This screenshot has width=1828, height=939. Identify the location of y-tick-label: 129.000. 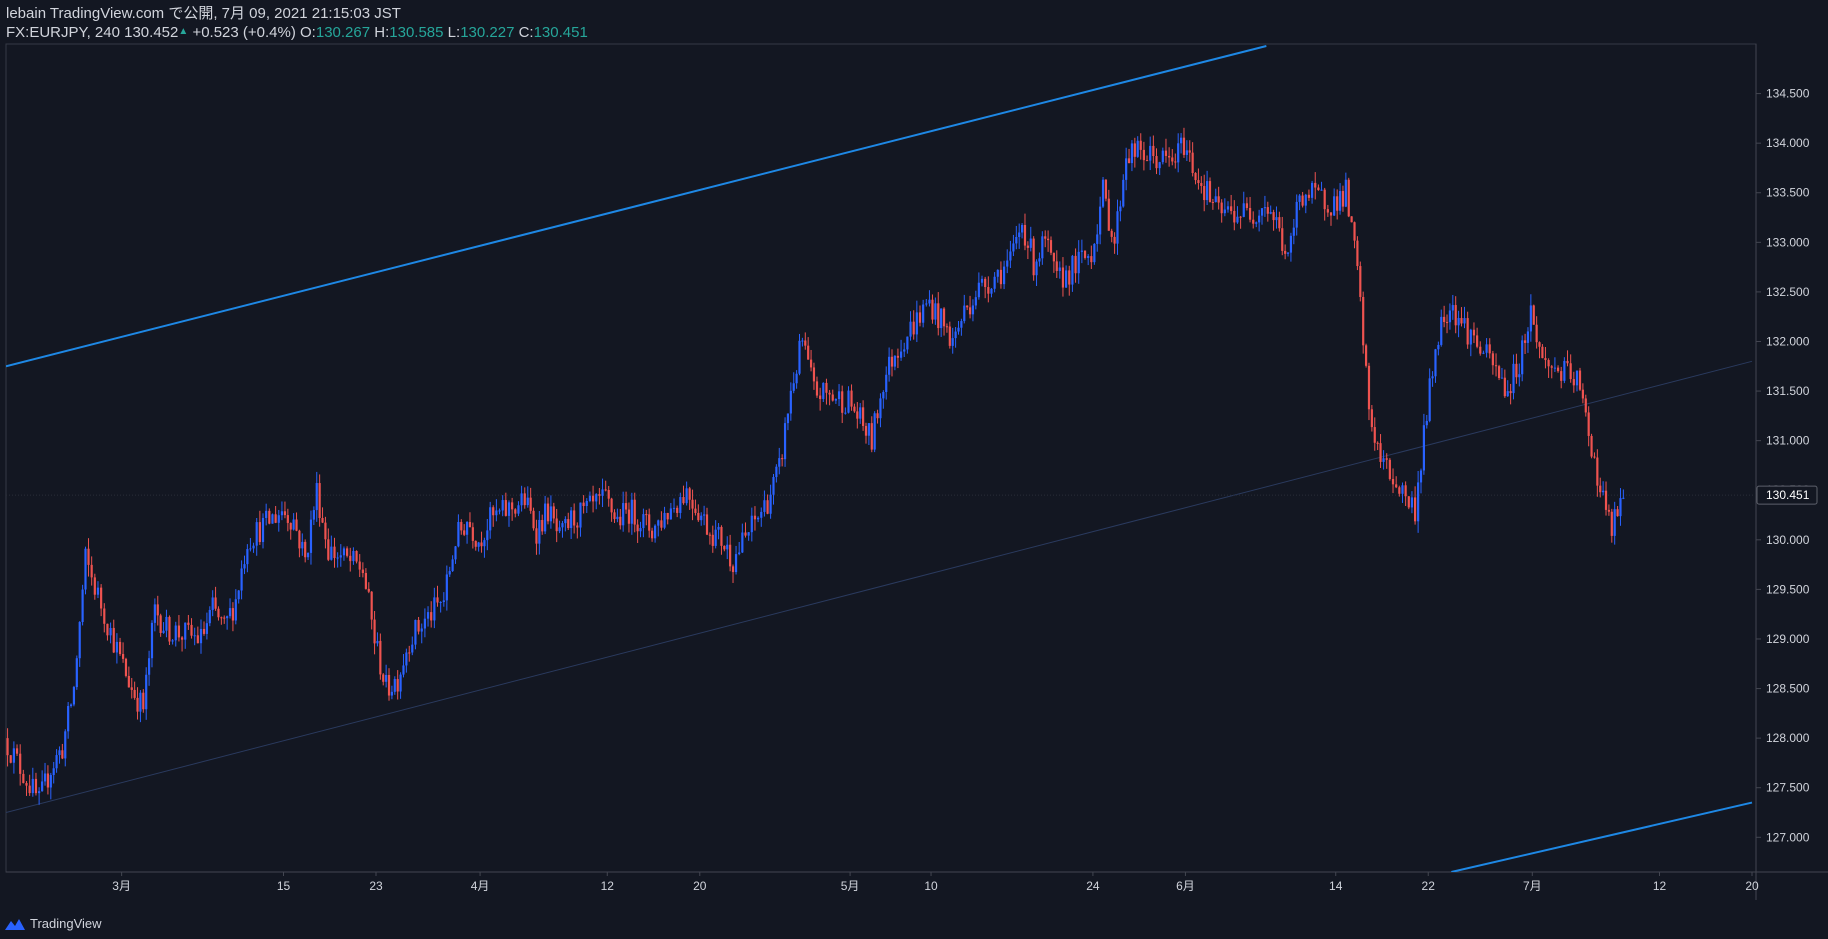
(1788, 639).